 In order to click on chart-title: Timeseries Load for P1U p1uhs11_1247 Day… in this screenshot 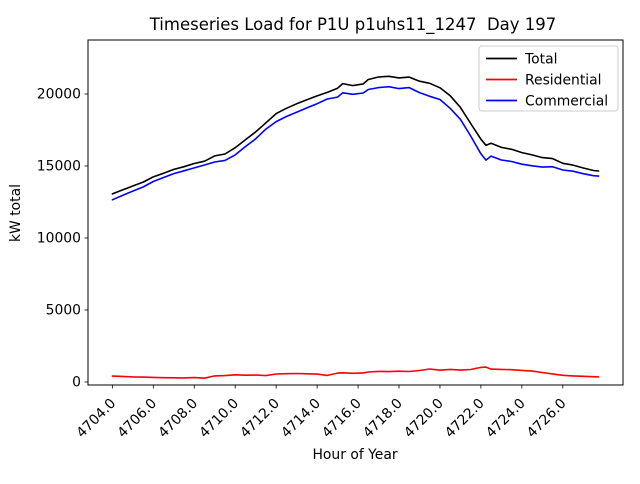, I will do `click(353, 25)`.